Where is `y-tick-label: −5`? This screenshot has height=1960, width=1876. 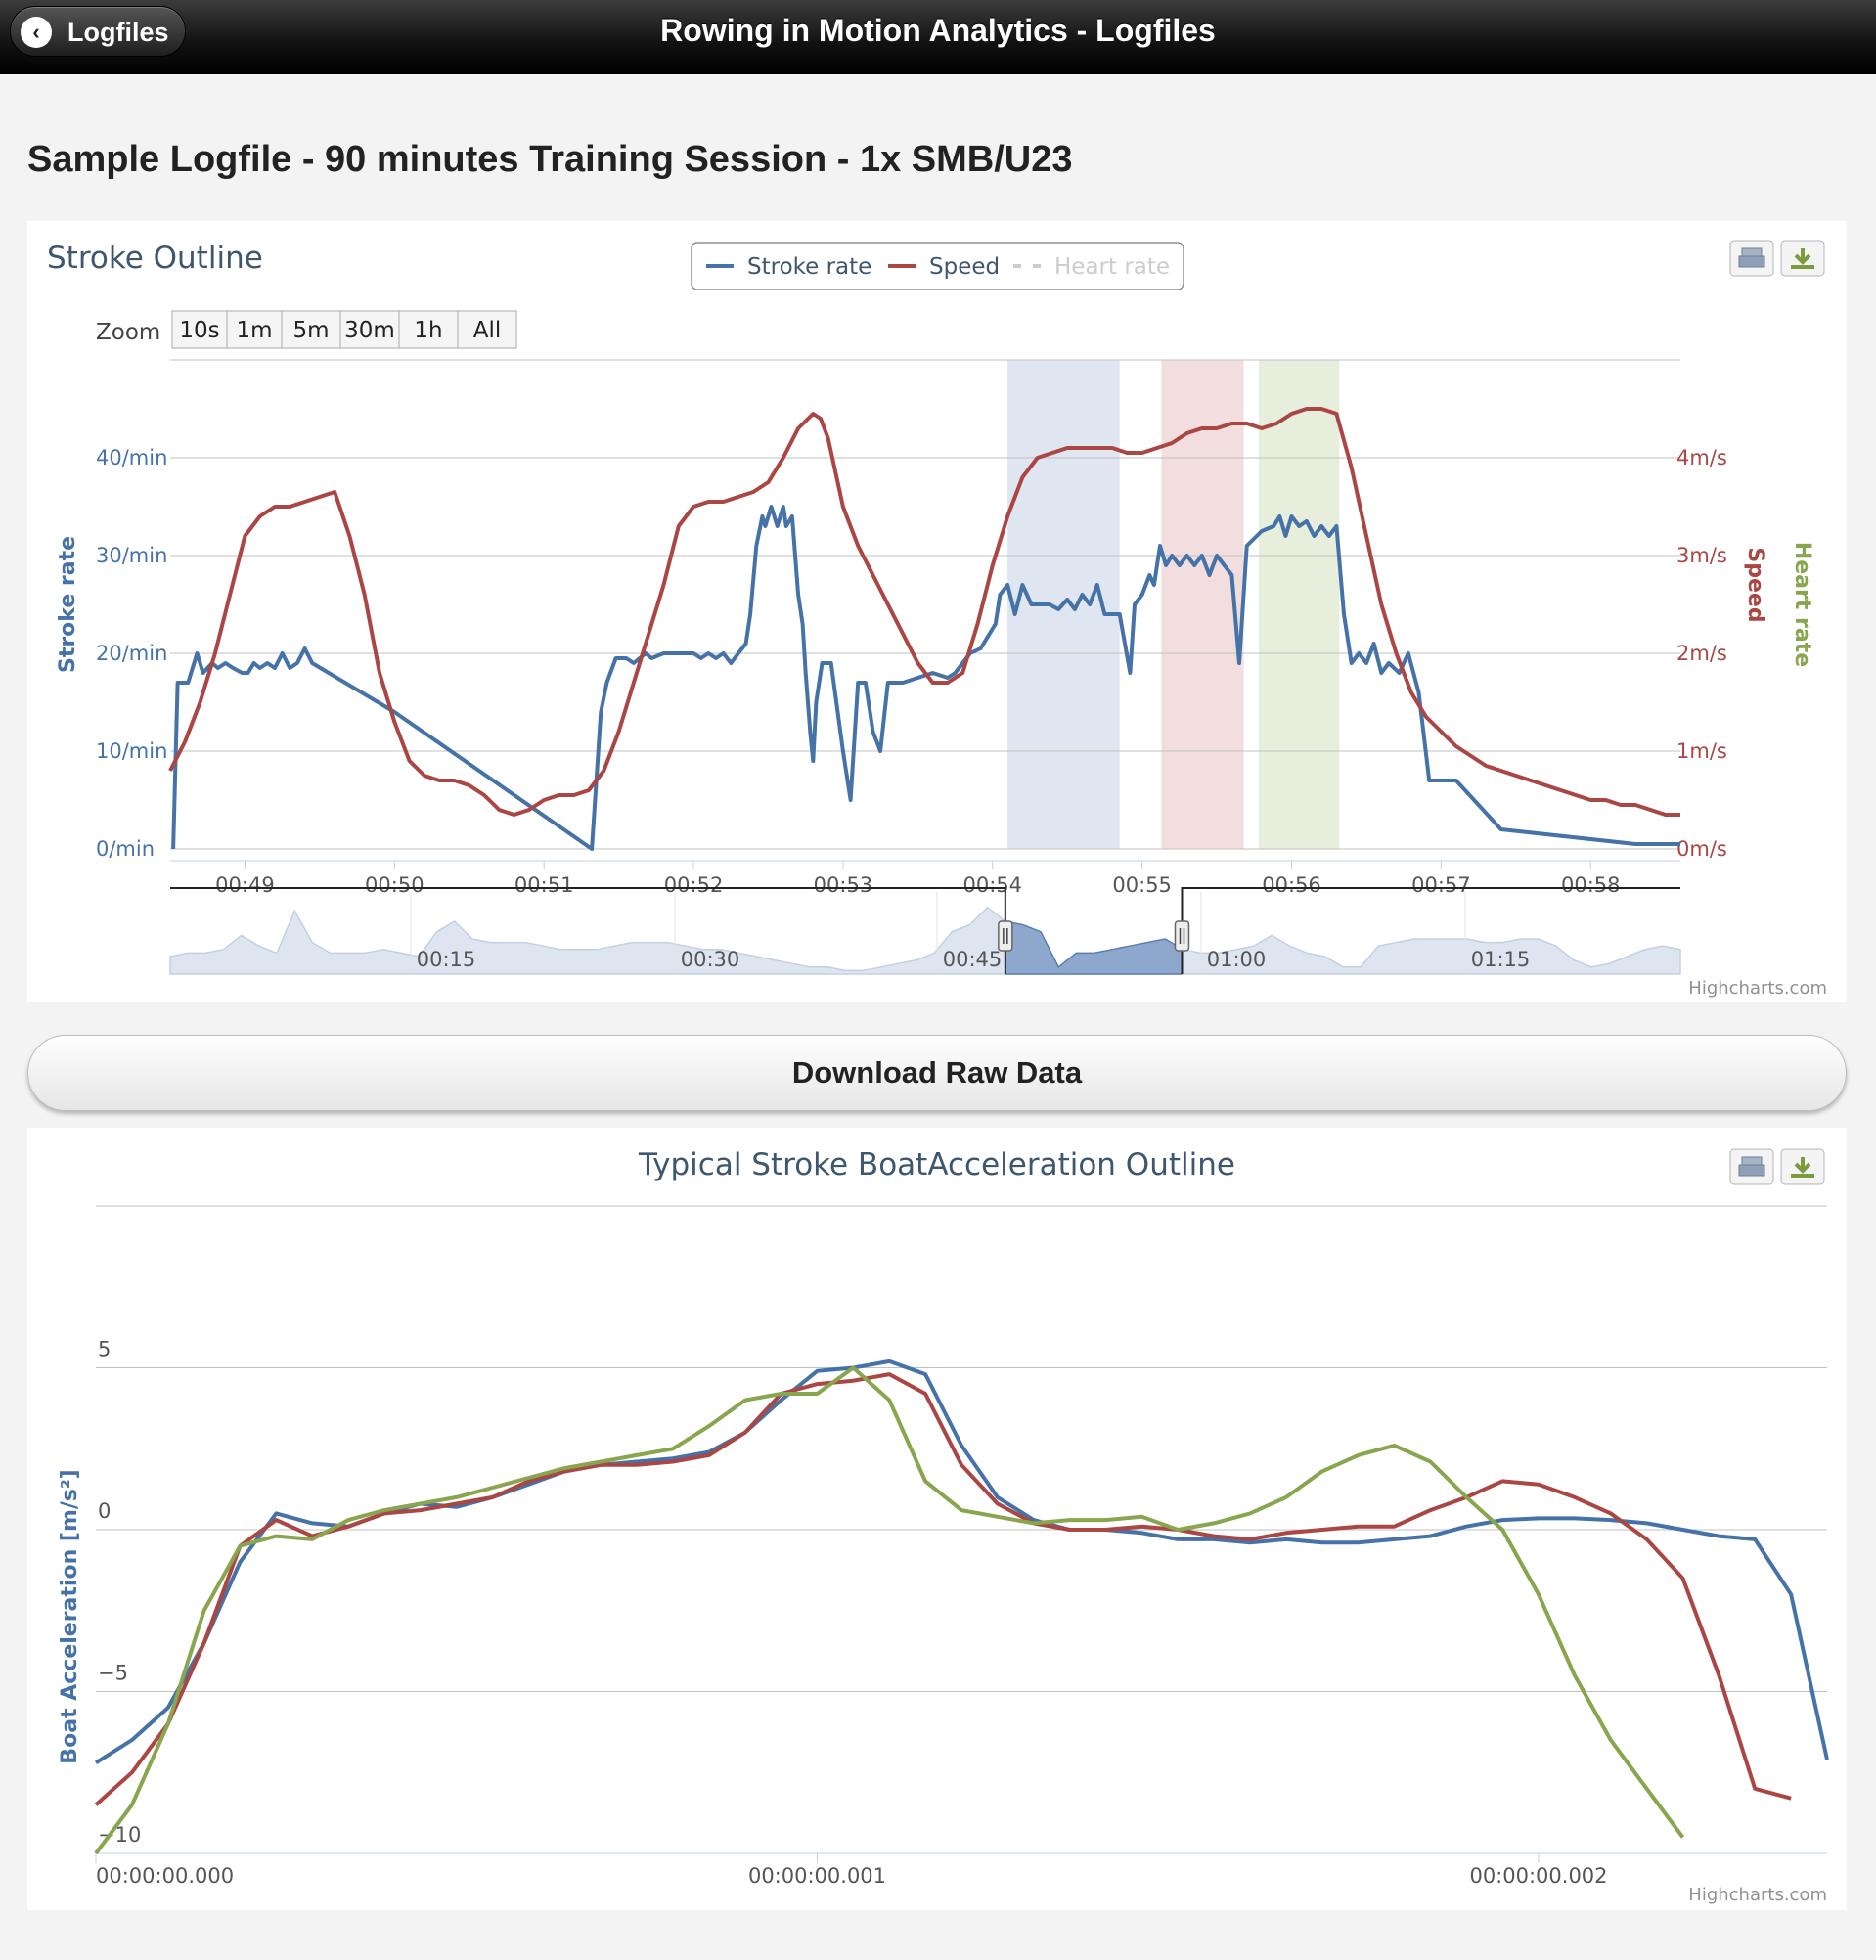
y-tick-label: −5 is located at coordinates (113, 1673).